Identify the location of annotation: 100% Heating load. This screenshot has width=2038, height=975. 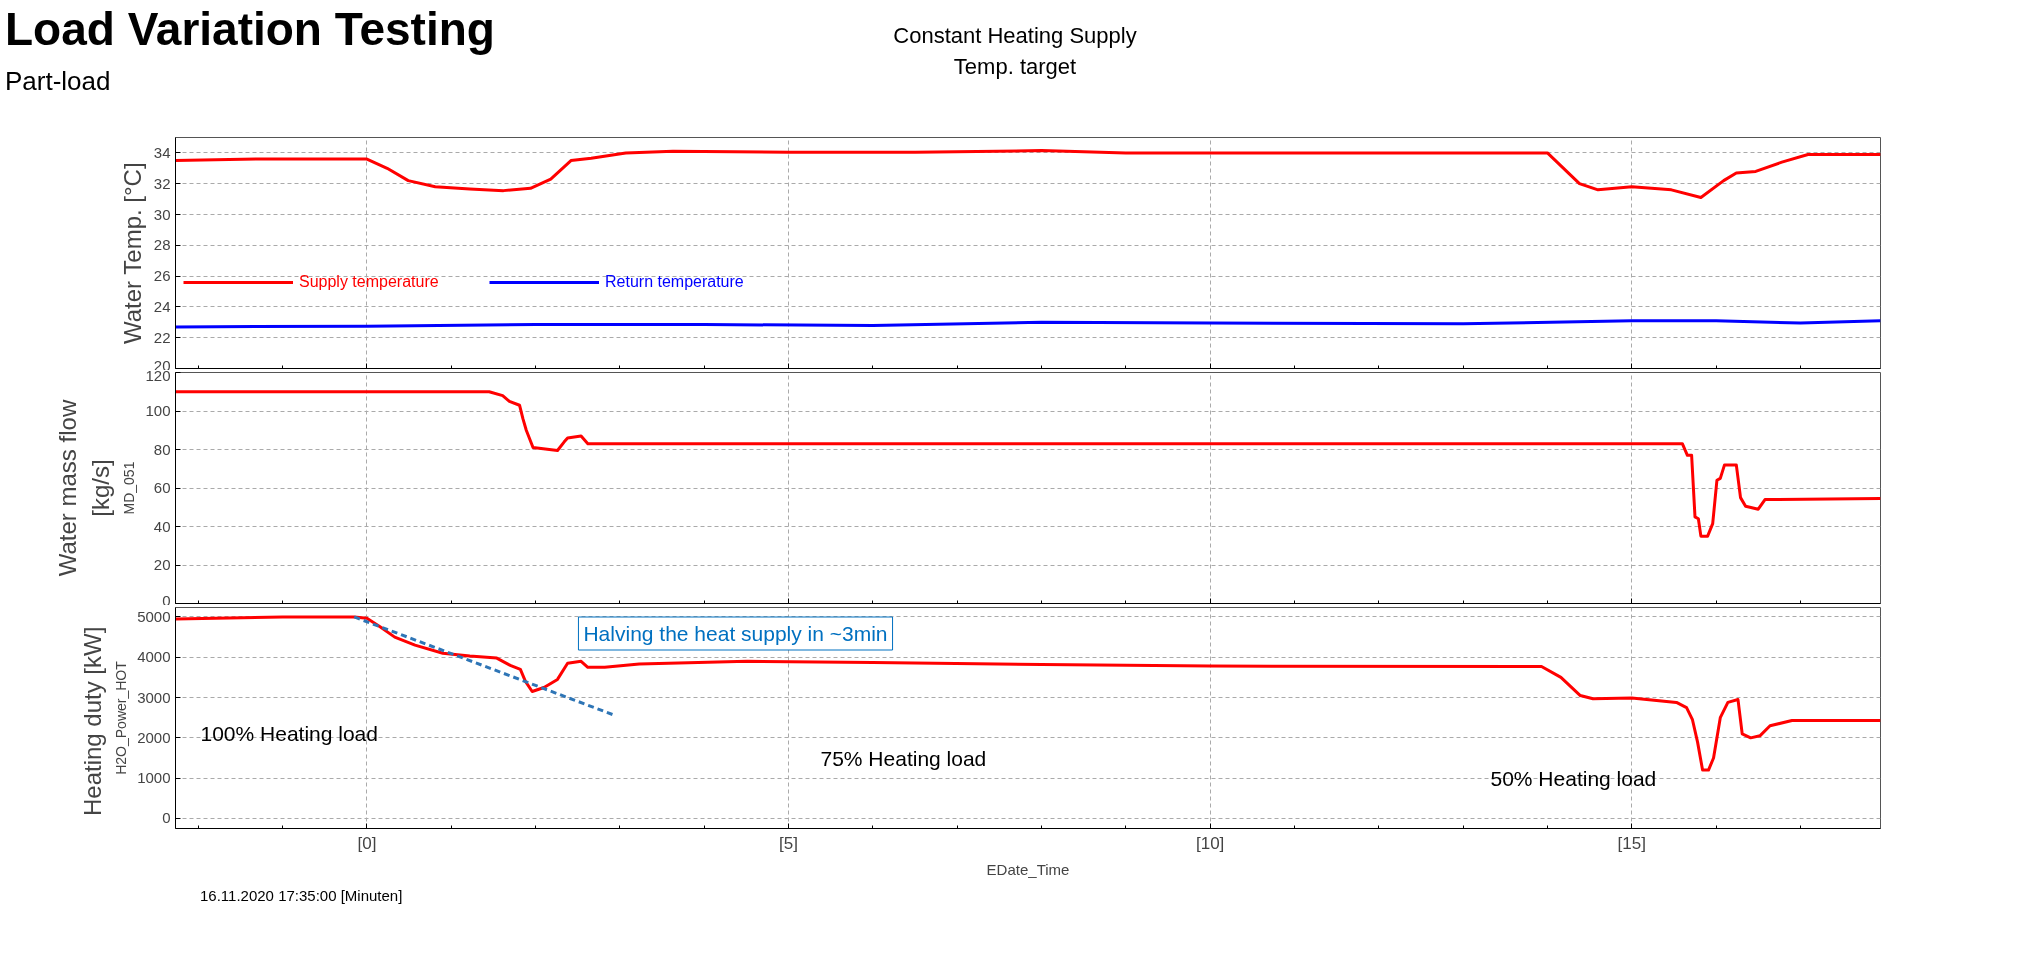
(289, 733).